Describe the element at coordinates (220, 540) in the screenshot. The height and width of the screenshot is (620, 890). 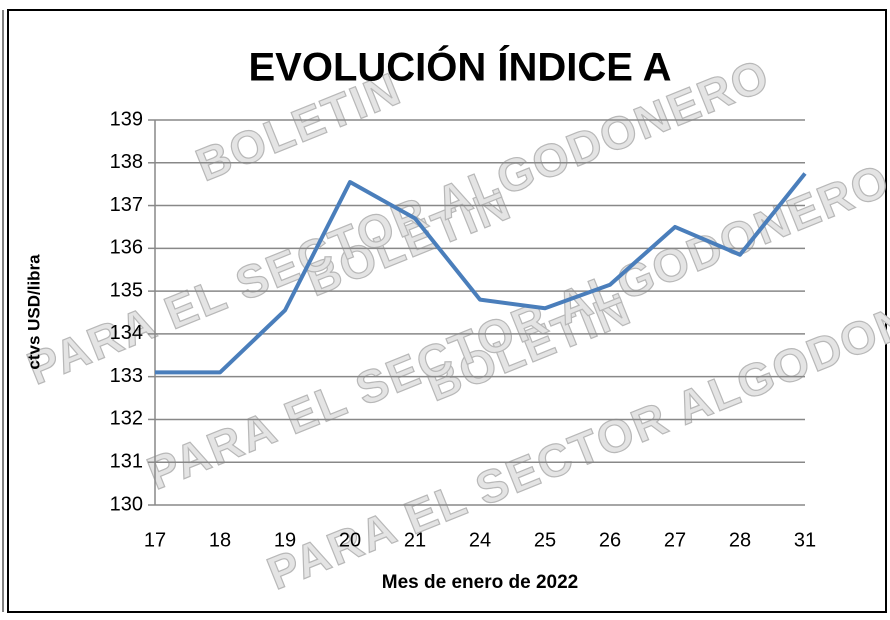
I see `x-tick-label: 18` at that location.